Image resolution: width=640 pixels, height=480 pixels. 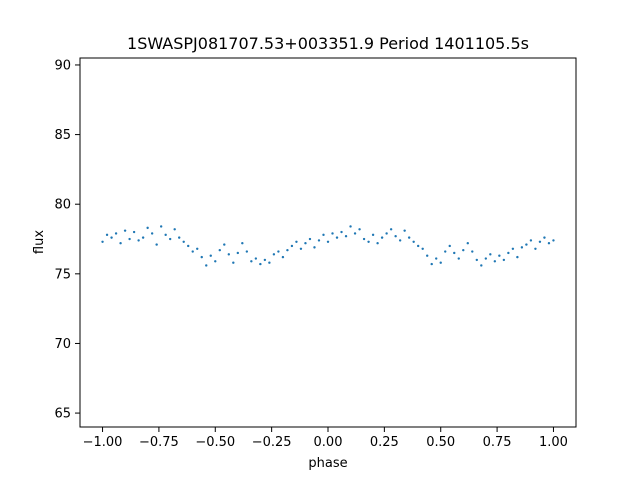 I want to click on x-tick-label: 0.50, so click(x=440, y=442).